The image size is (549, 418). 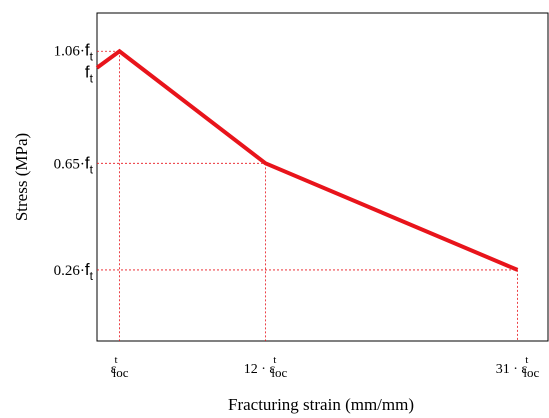 I want to click on y-tick-label: 0.26·ft, so click(x=74, y=271).